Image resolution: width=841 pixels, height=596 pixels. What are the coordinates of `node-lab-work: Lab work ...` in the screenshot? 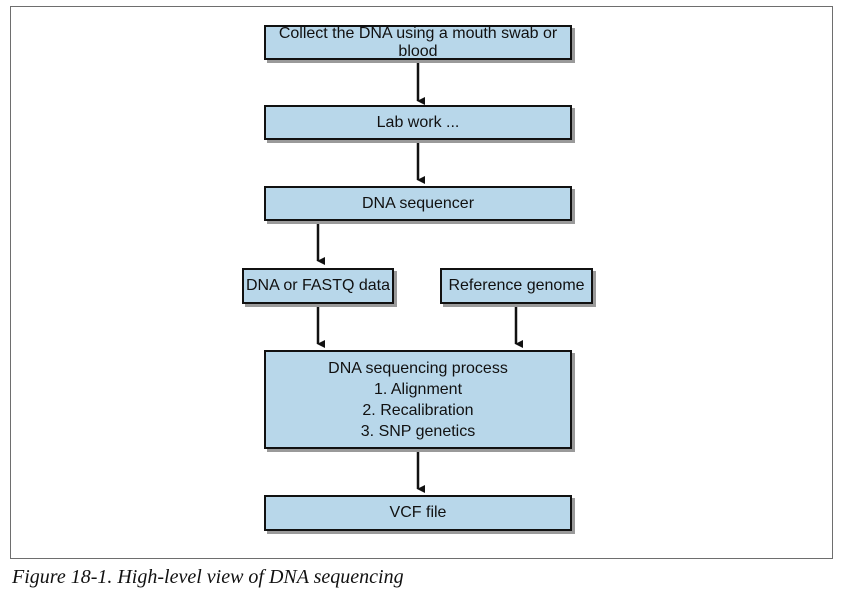 It's located at (418, 122).